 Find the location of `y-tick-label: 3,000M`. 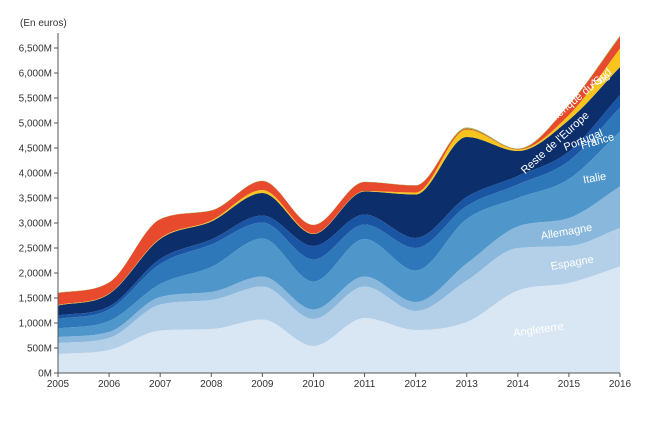

y-tick-label: 3,000M is located at coordinates (35, 224).